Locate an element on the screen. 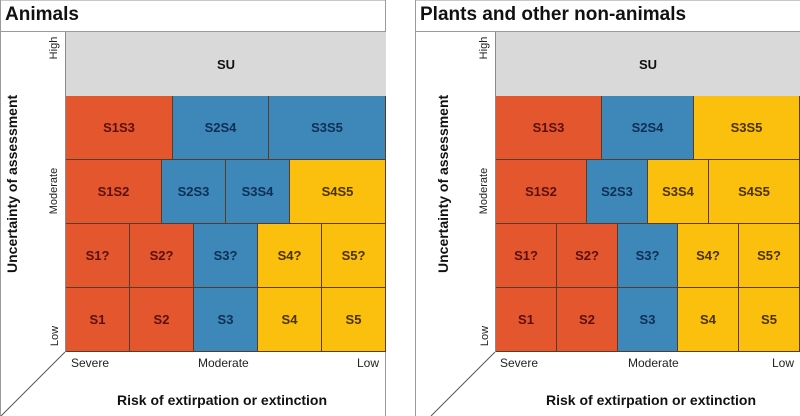 The image size is (800, 416). panel-title: Plants and other non-animals is located at coordinates (553, 14).